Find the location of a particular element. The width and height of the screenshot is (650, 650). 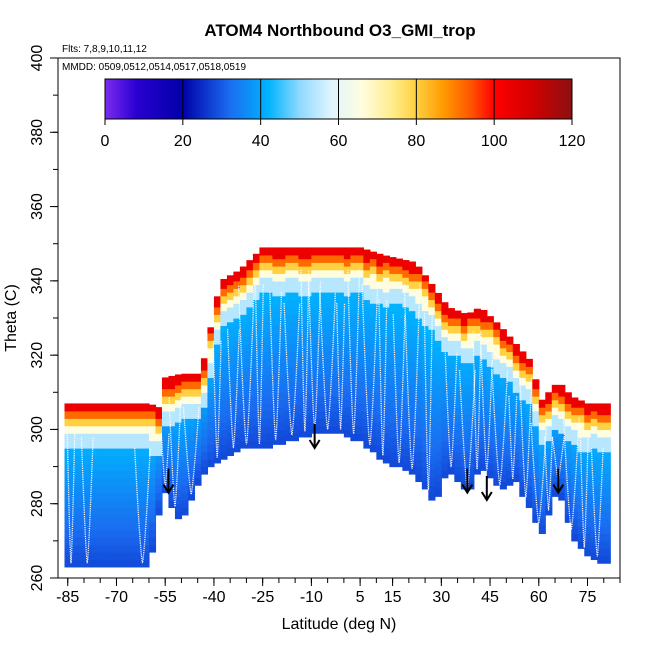

x-tick-label: 60 is located at coordinates (539, 597).